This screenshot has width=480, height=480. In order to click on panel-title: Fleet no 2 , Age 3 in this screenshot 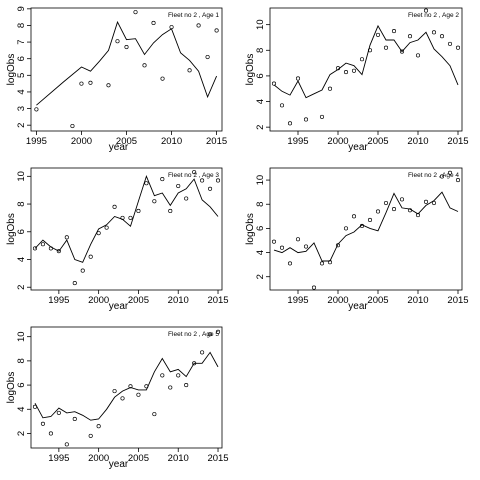, I will do `click(193, 175)`.